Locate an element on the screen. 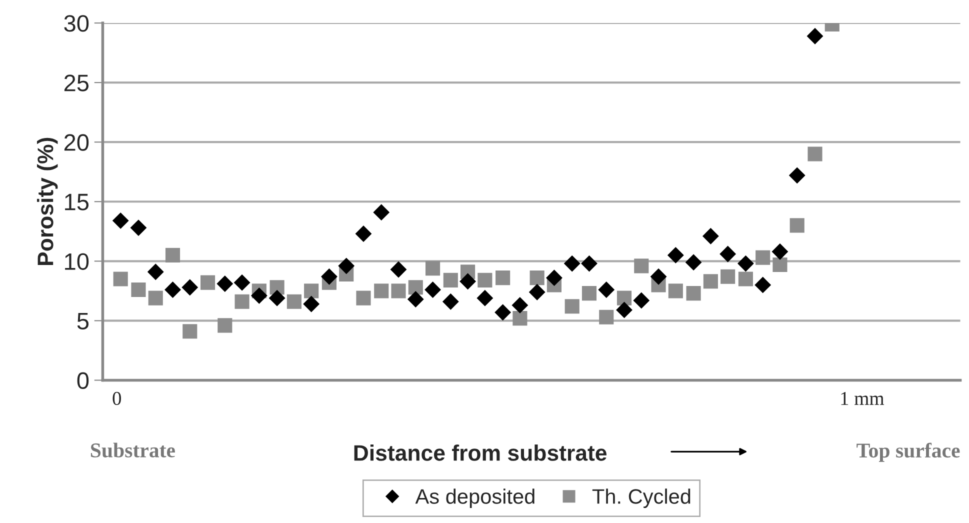 This screenshot has height=523, width=969. x-axis-title: Distance from substrate is located at coordinates (480, 452).